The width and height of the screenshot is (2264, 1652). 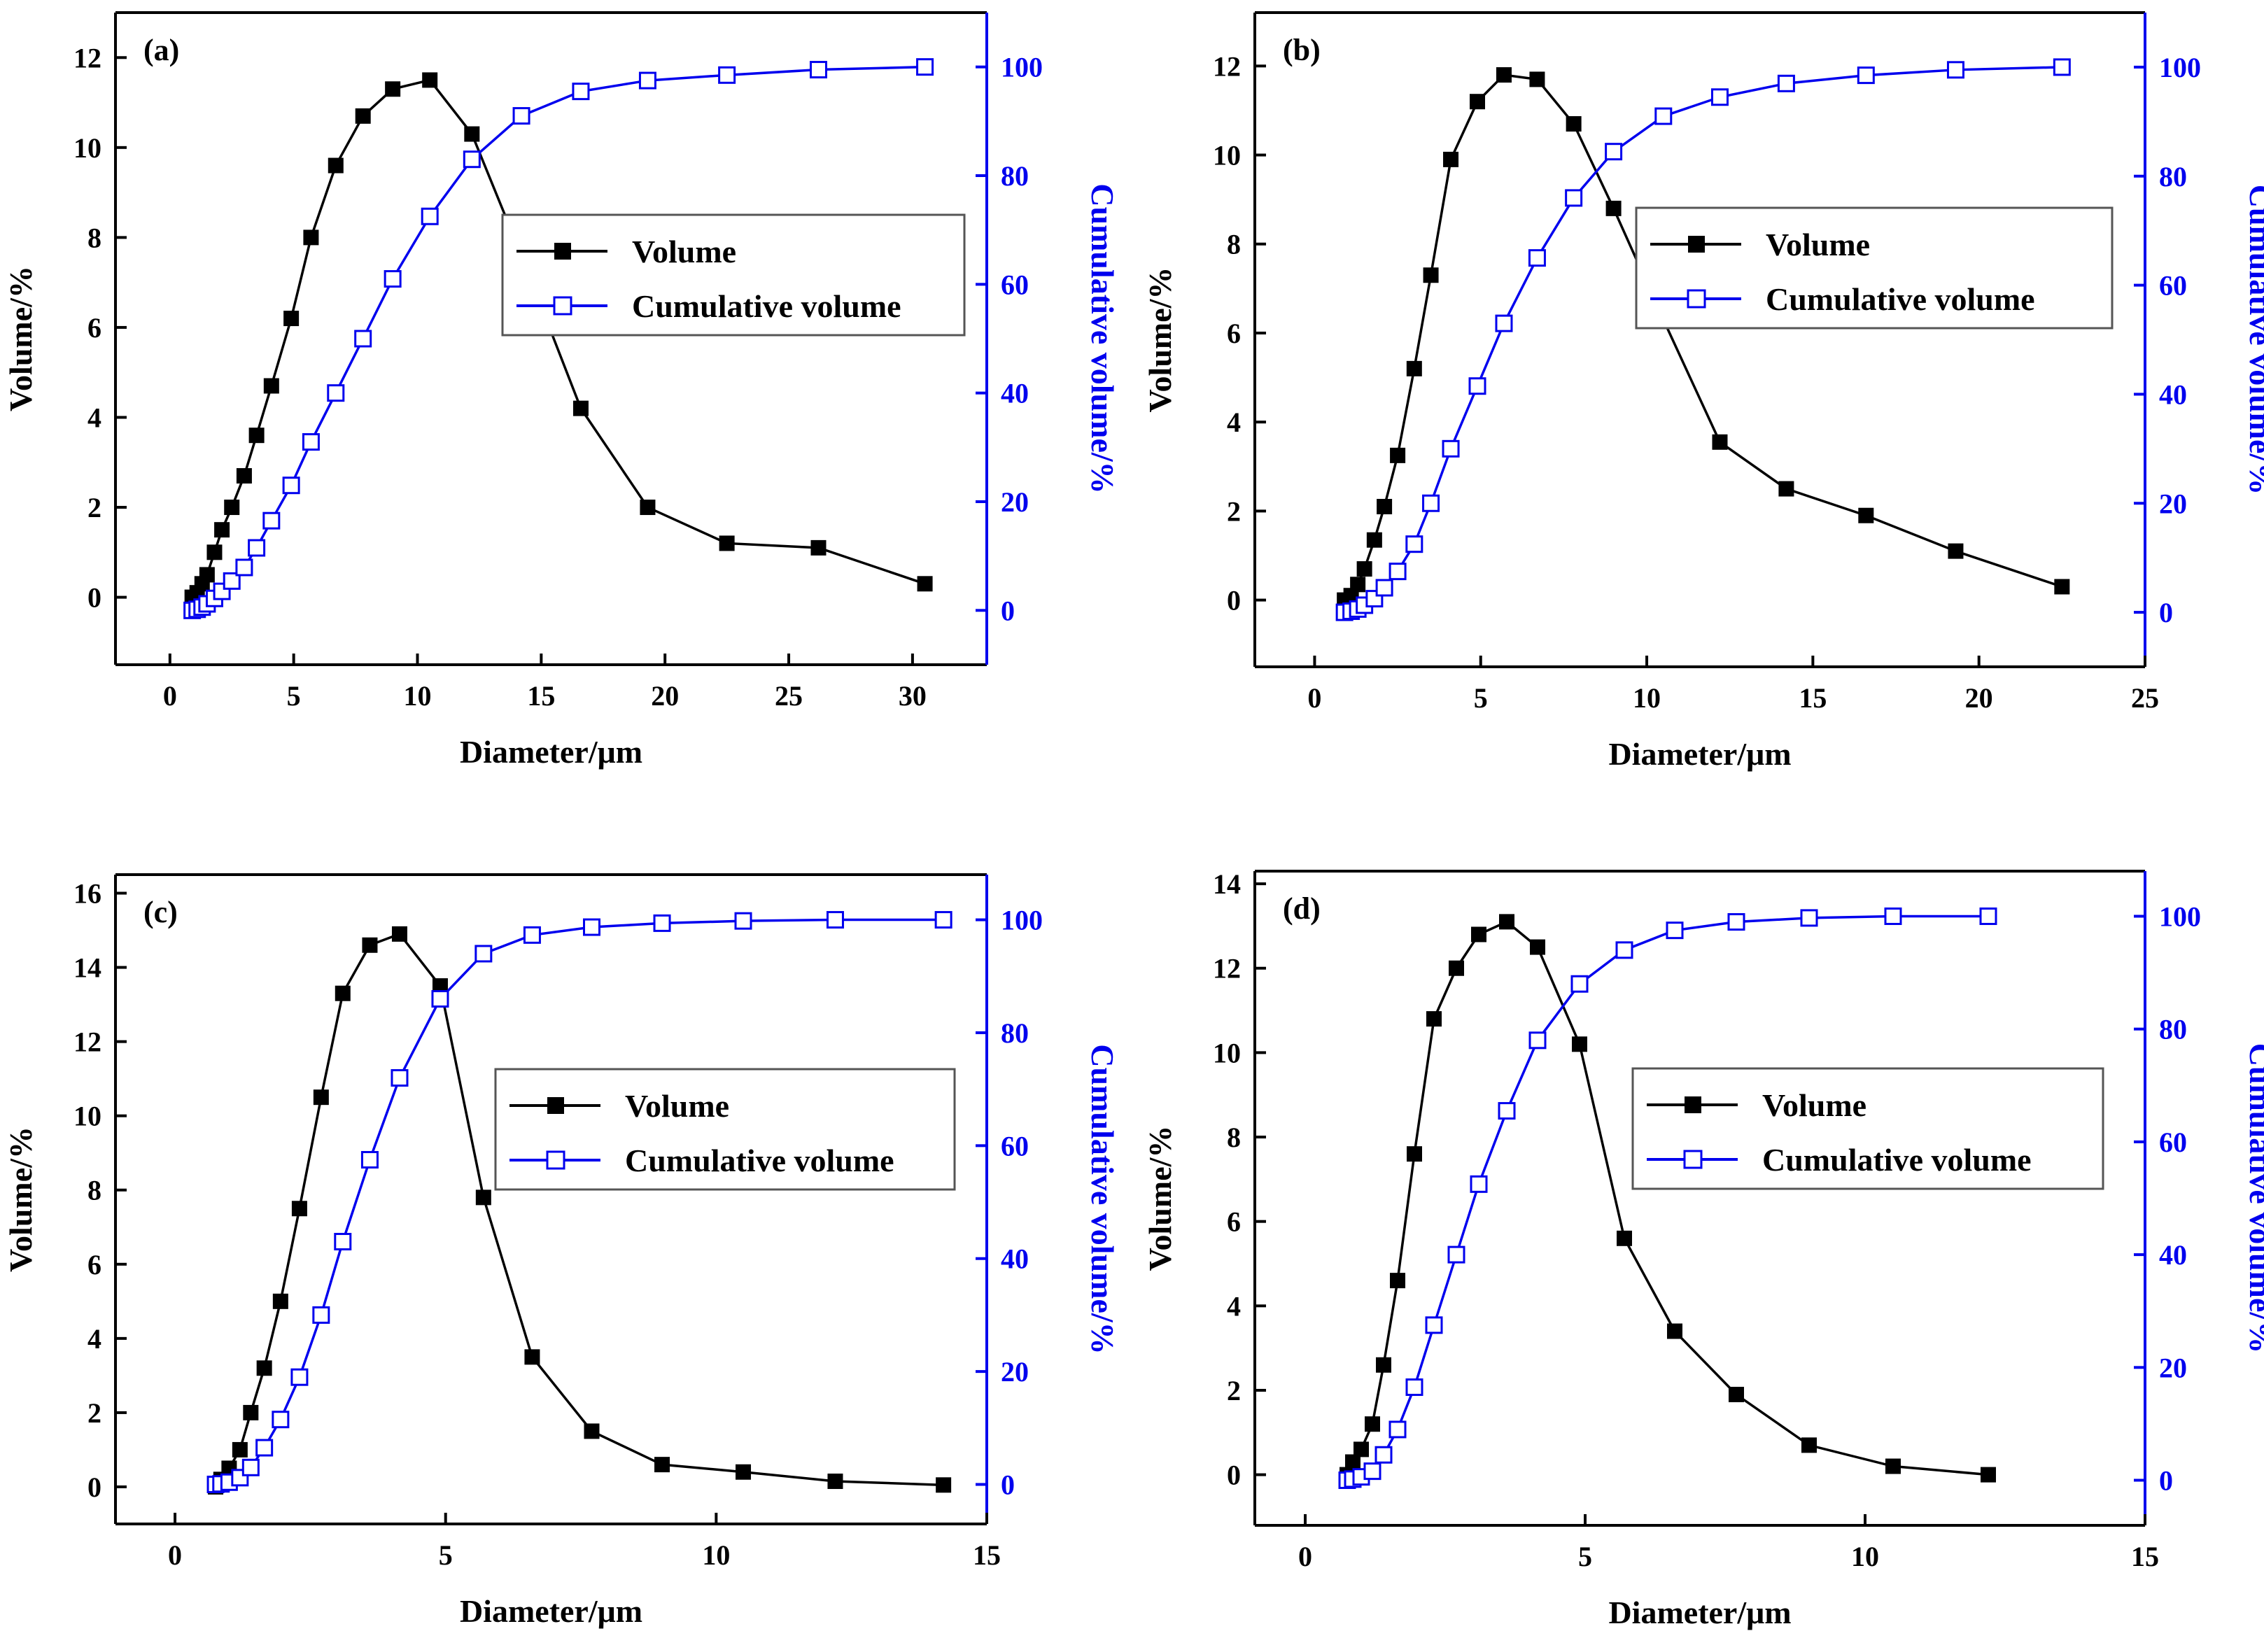 What do you see at coordinates (1234, 423) in the screenshot?
I see `y-tick-label: 4` at bounding box center [1234, 423].